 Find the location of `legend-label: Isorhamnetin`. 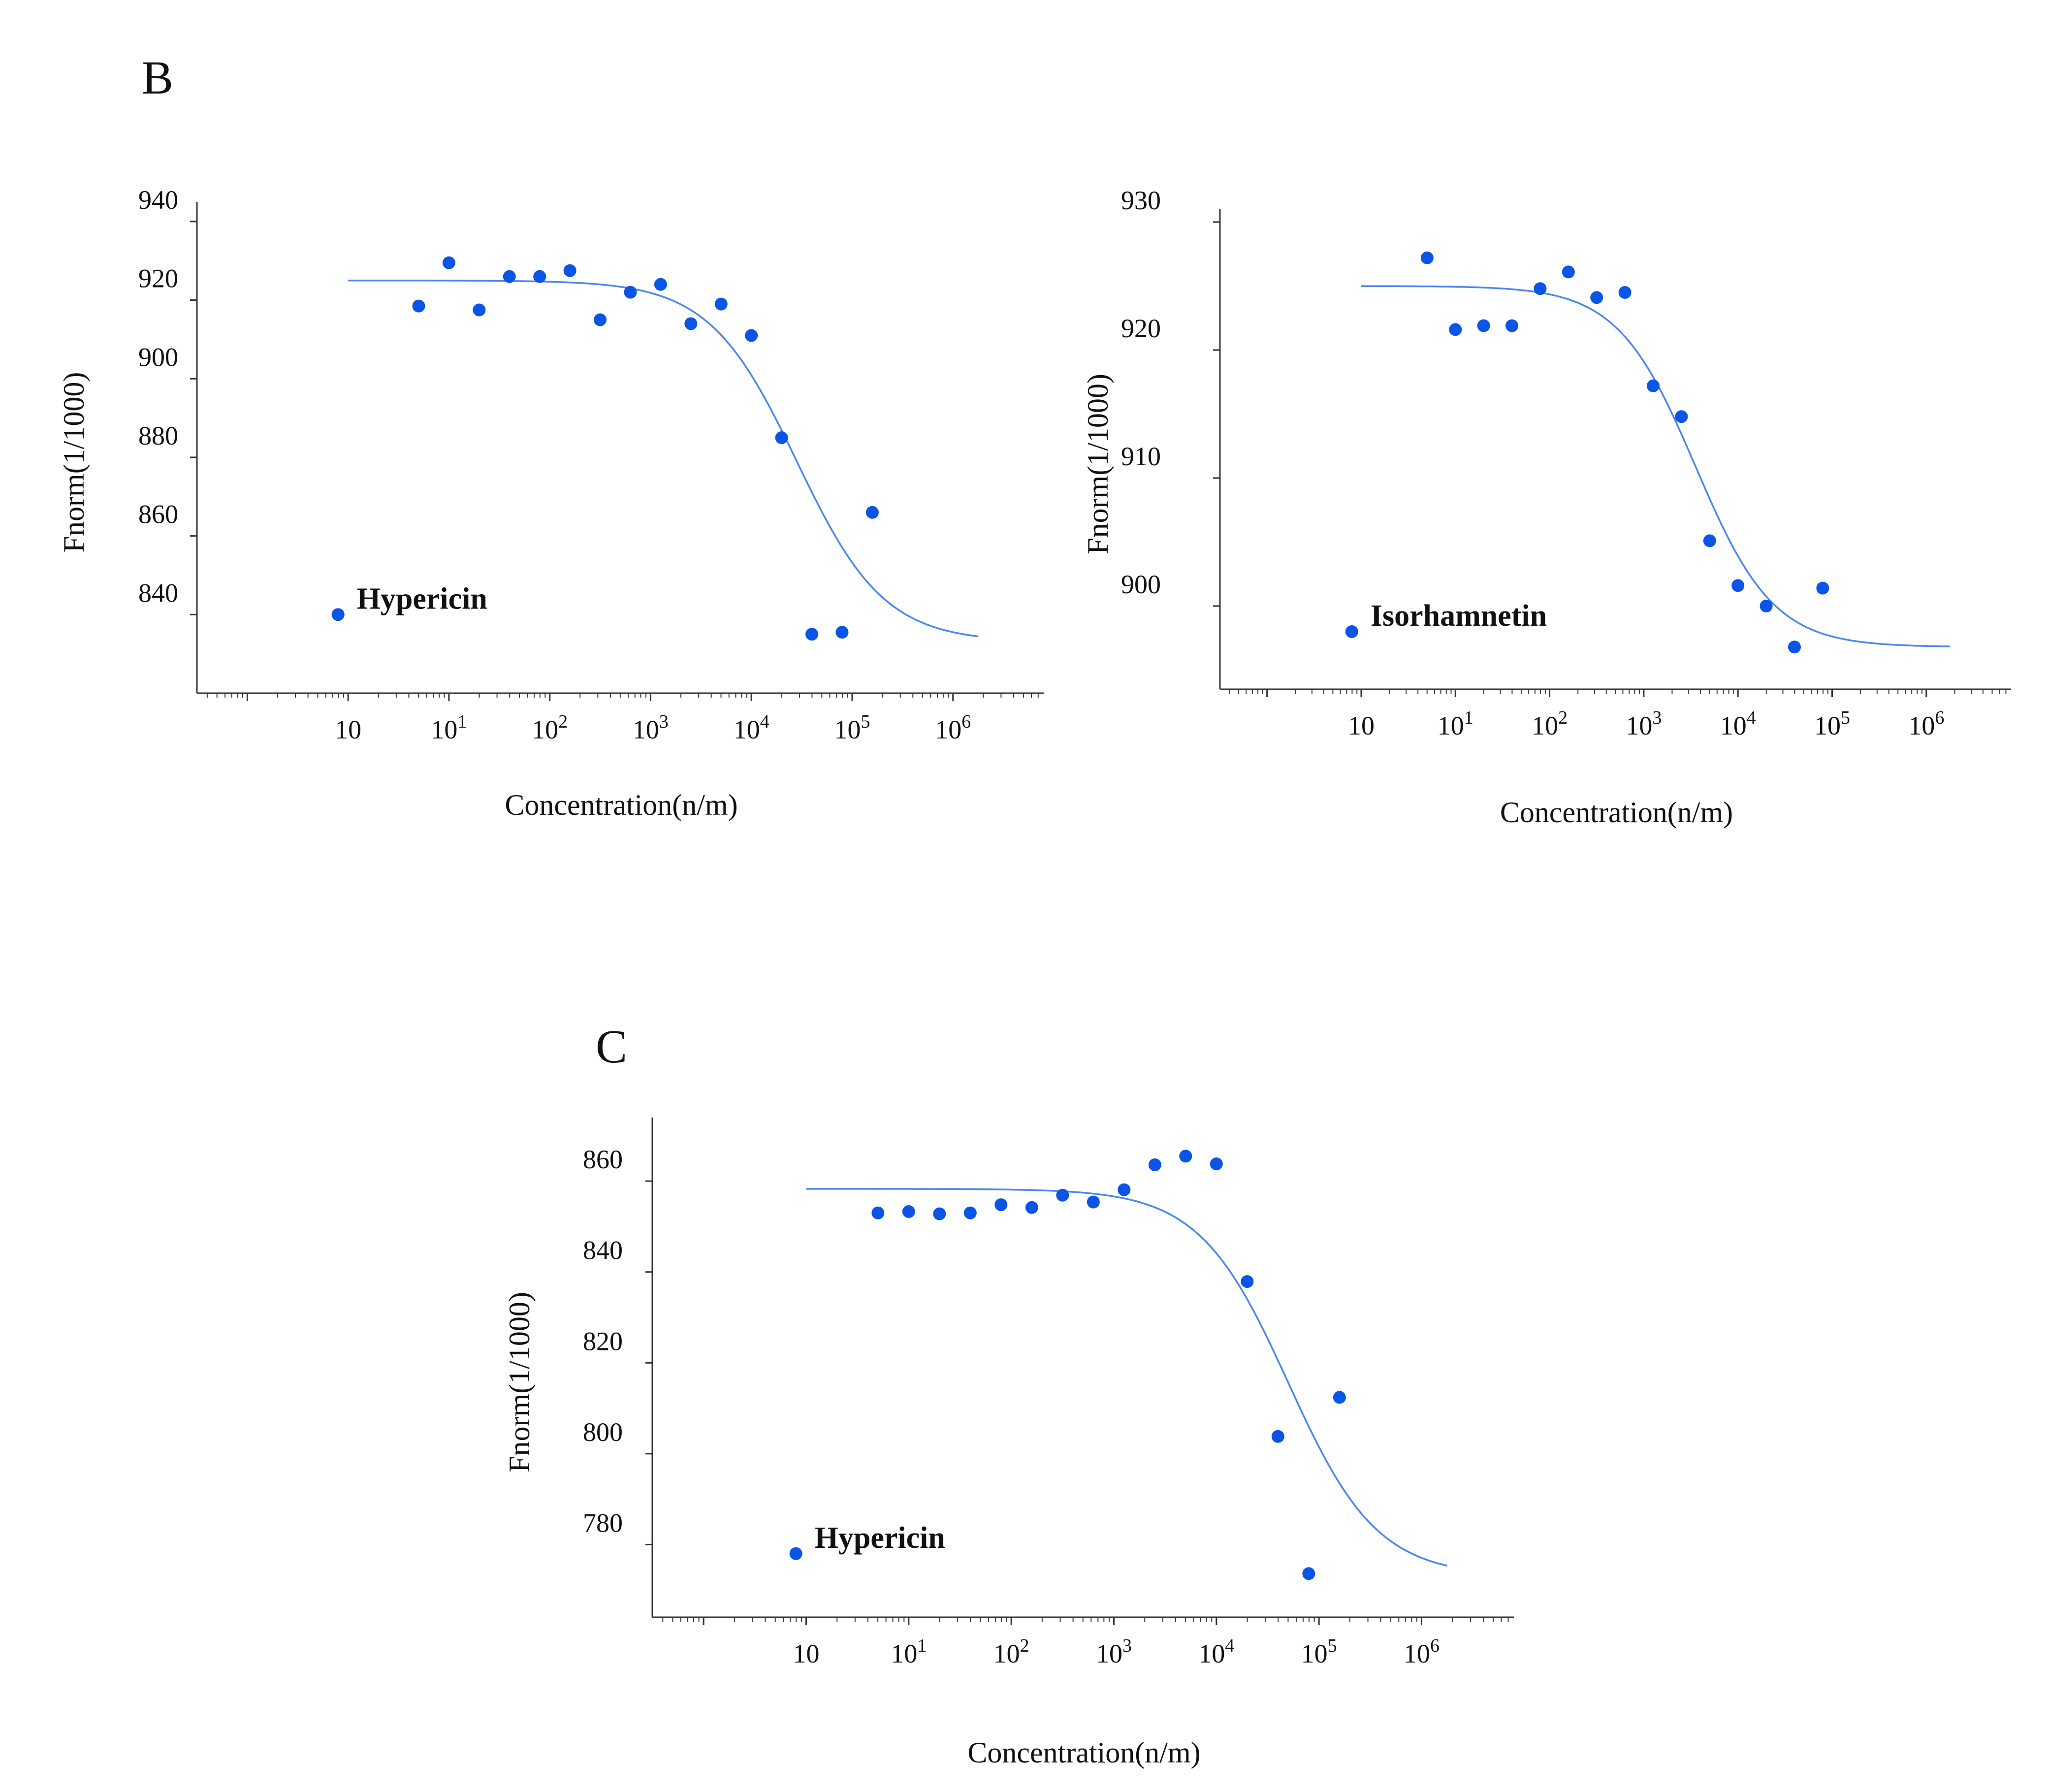

legend-label: Isorhamnetin is located at coordinates (1459, 616).